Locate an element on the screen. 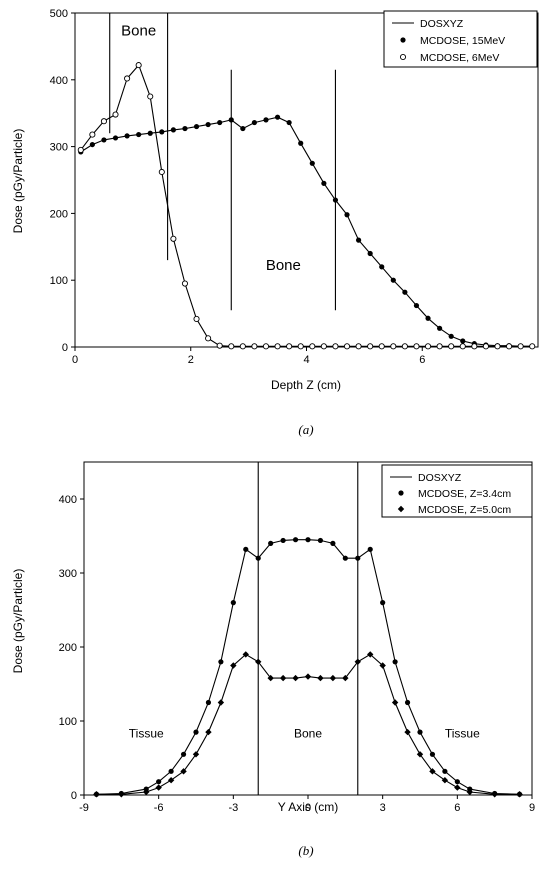 The width and height of the screenshot is (540, 884). chart-0-x-tick-label: 6 is located at coordinates (422, 360).